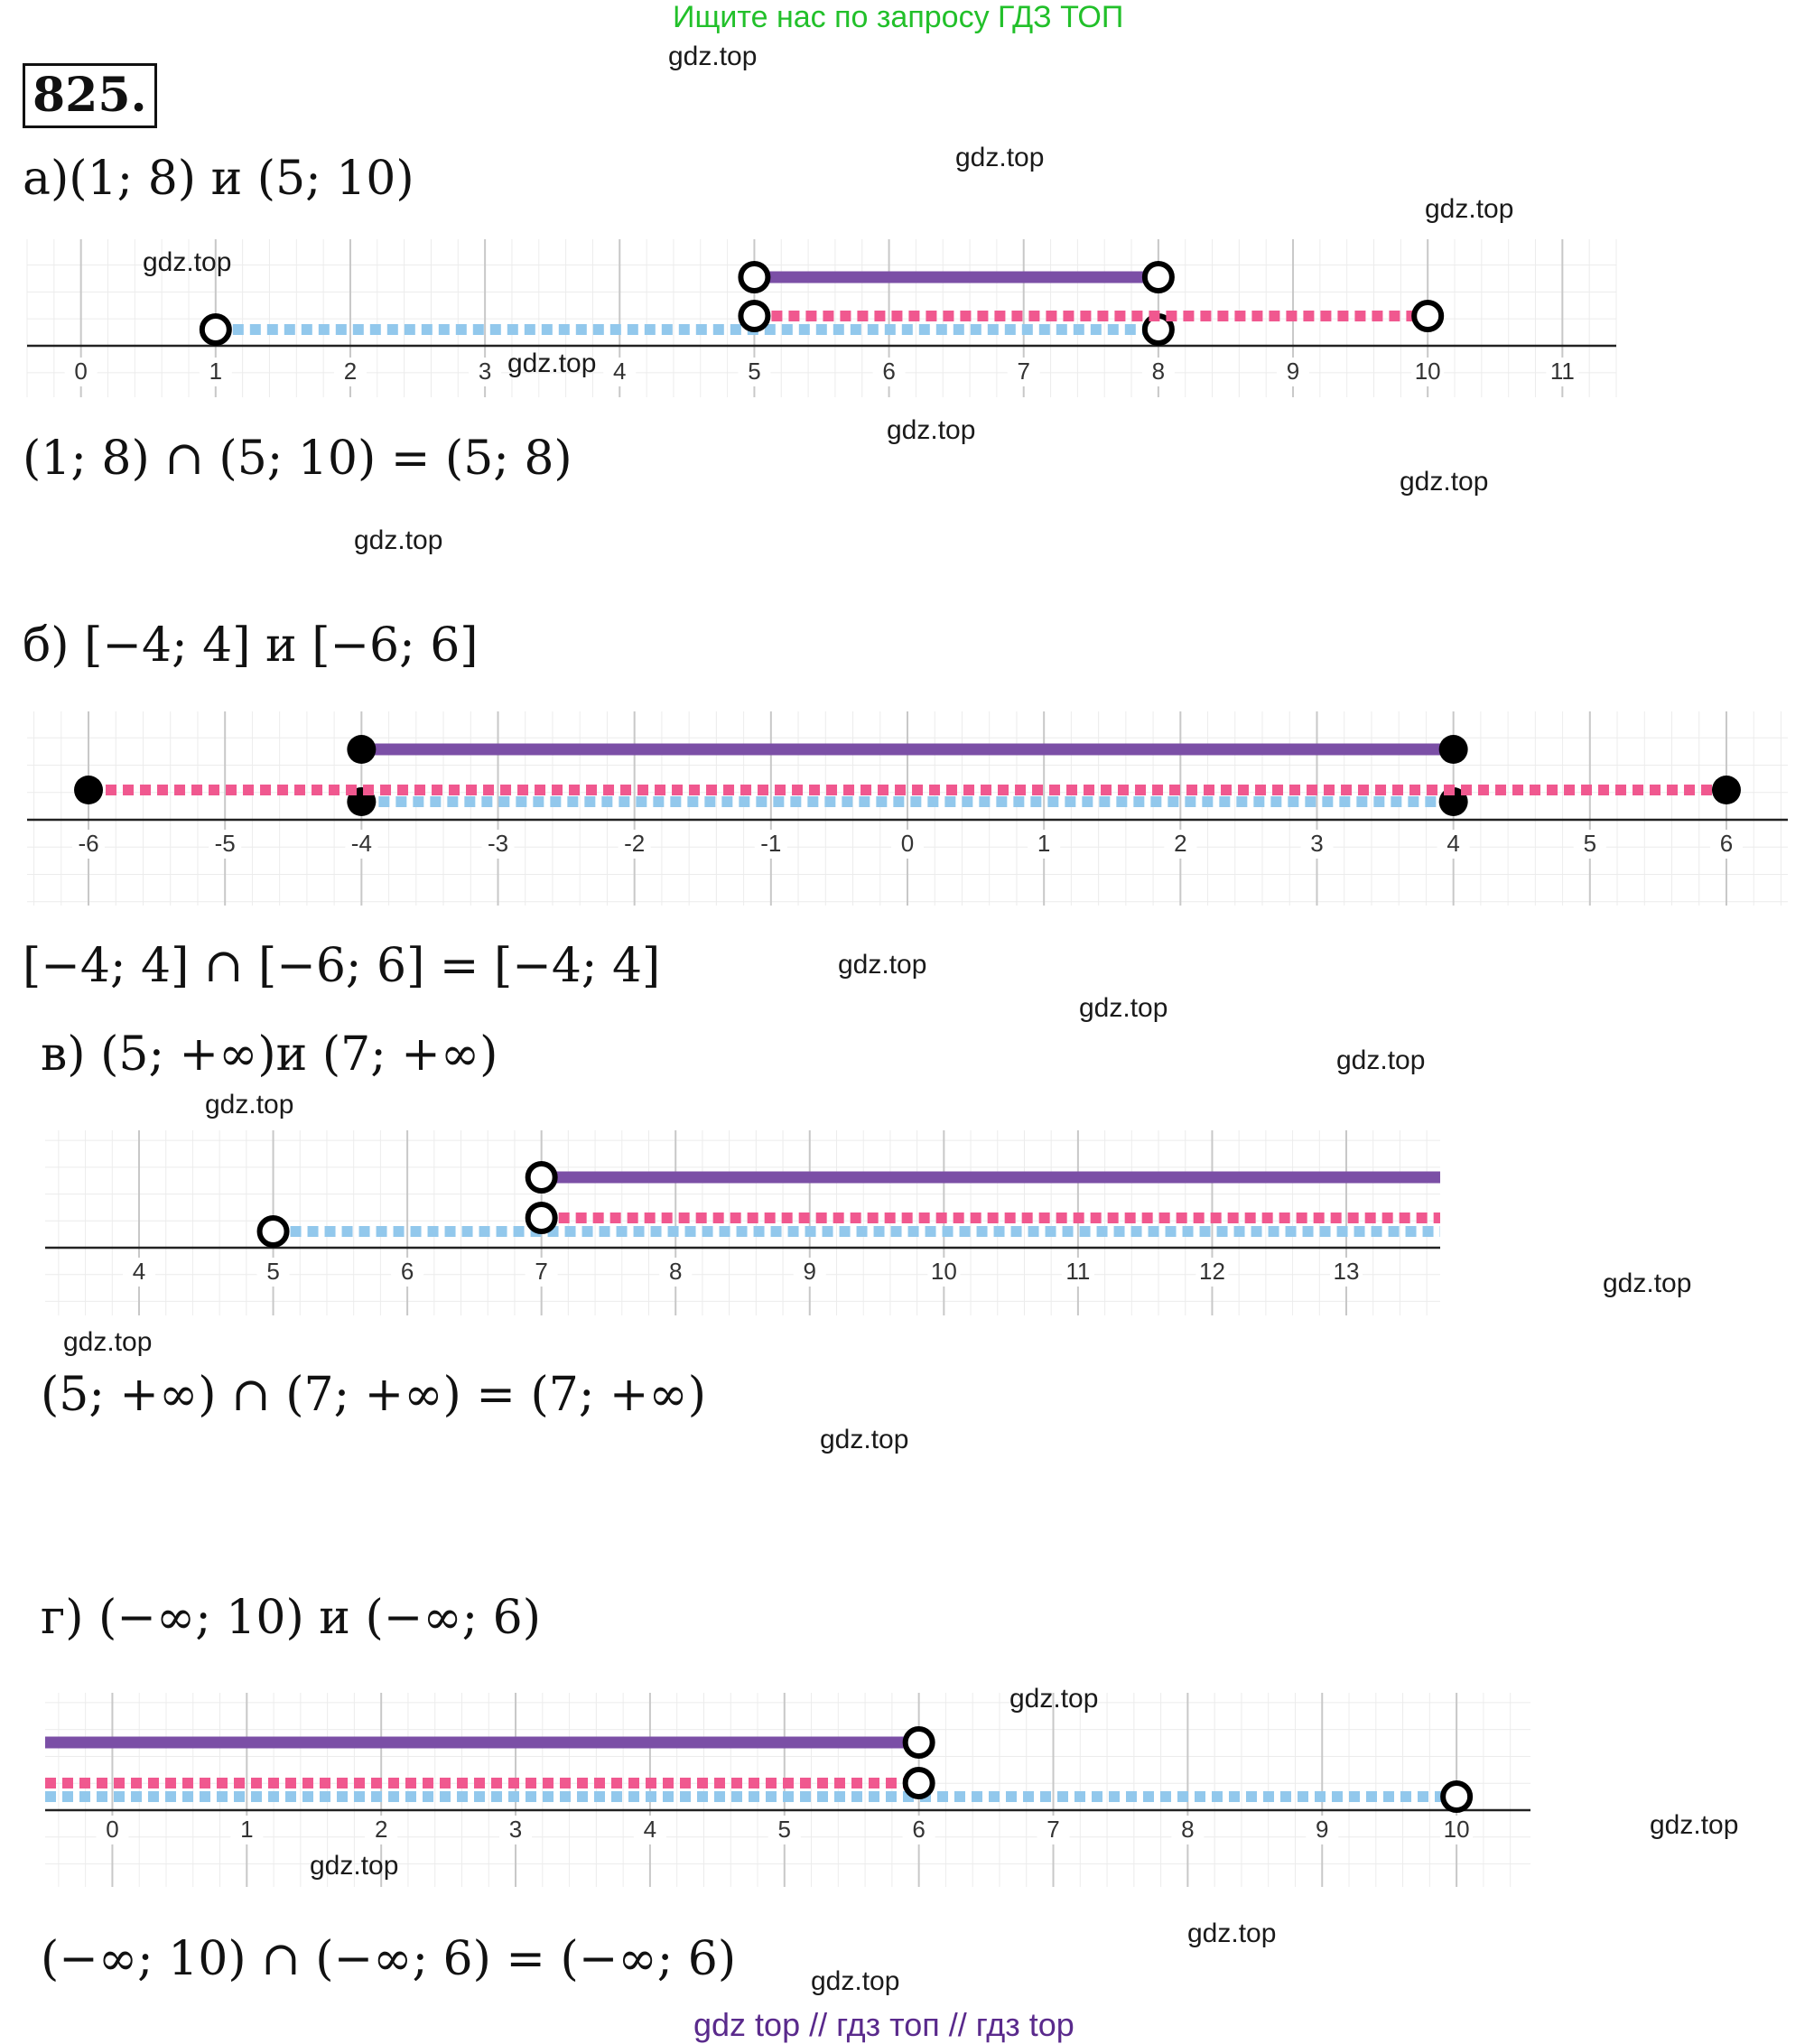  I want to click on interval-intersection-start-open-point, so click(754, 277).